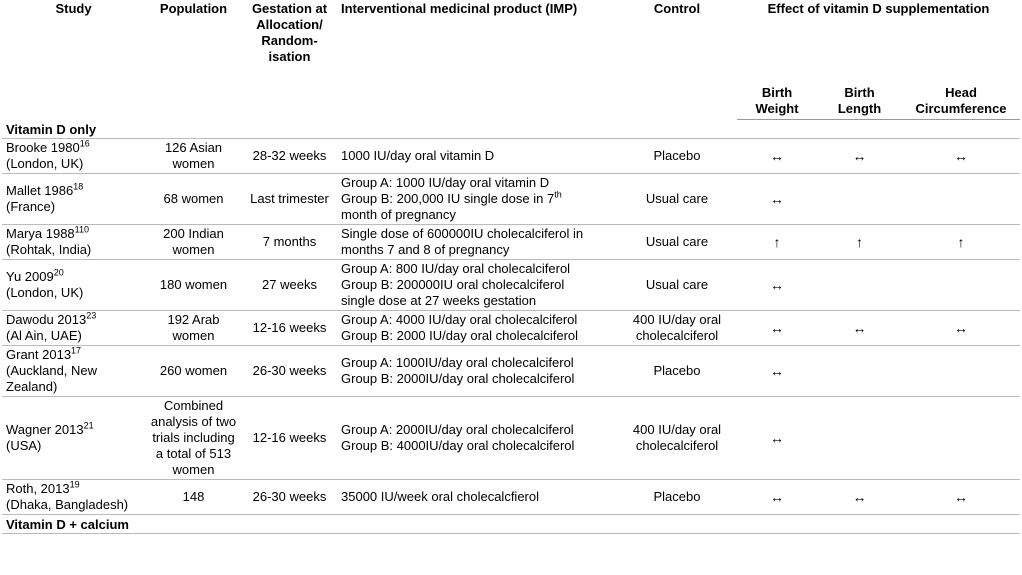 The image size is (1022, 575). I want to click on reference: 17, so click(76, 350).